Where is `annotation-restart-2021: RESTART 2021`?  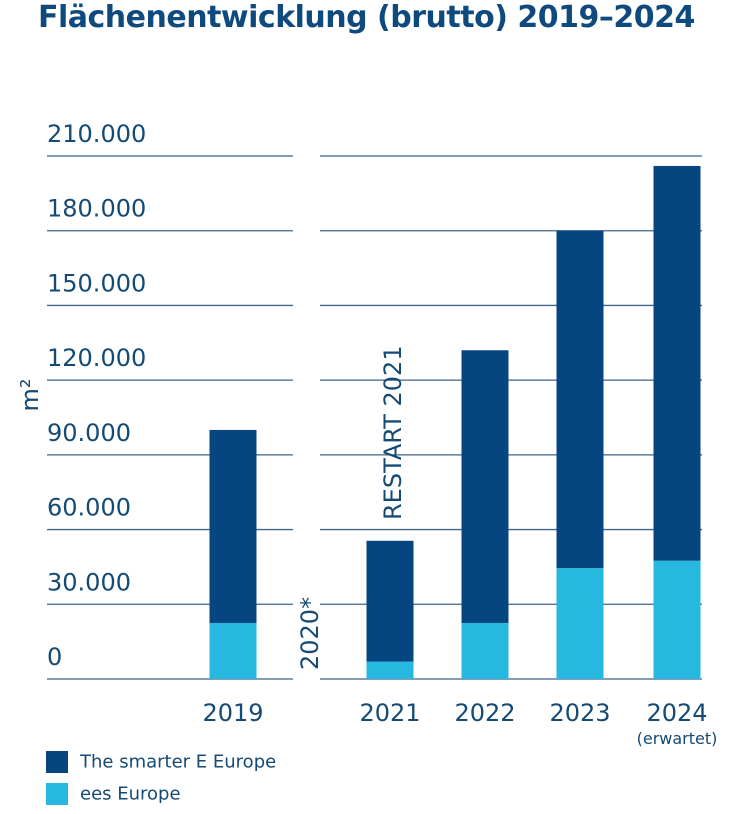 annotation-restart-2021: RESTART 2021 is located at coordinates (393, 432).